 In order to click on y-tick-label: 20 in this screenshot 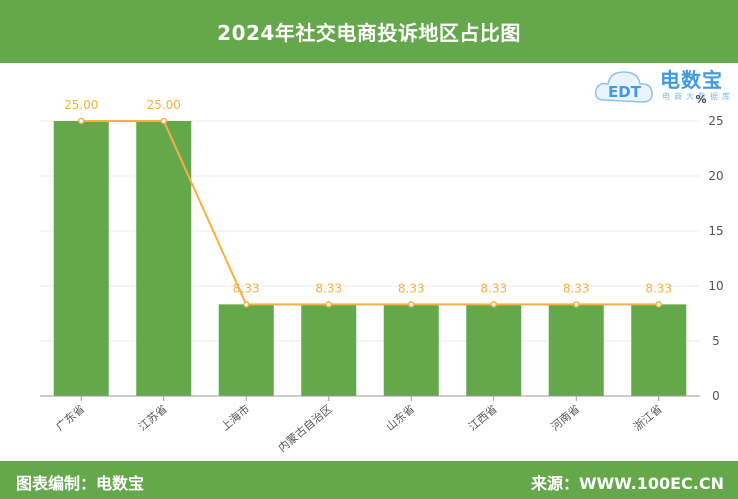, I will do `click(715, 176)`.